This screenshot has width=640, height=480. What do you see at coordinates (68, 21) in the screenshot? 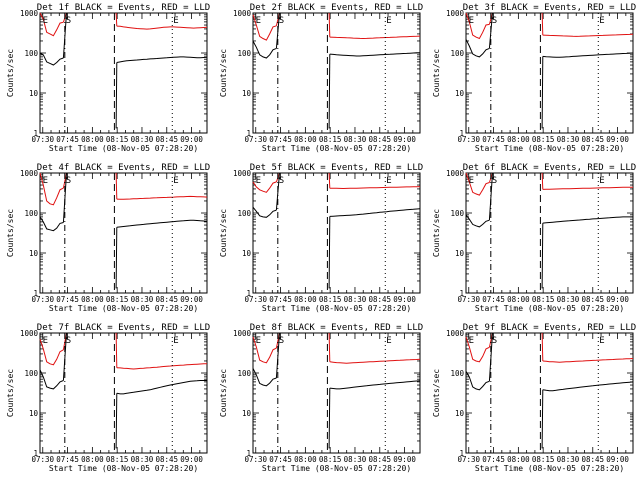
I see `marker-label: S` at bounding box center [68, 21].